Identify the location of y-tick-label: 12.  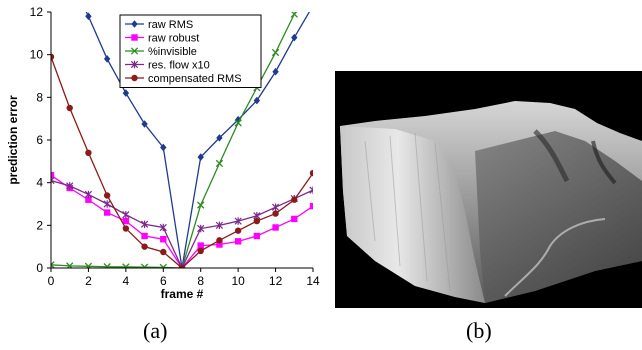
(37, 12).